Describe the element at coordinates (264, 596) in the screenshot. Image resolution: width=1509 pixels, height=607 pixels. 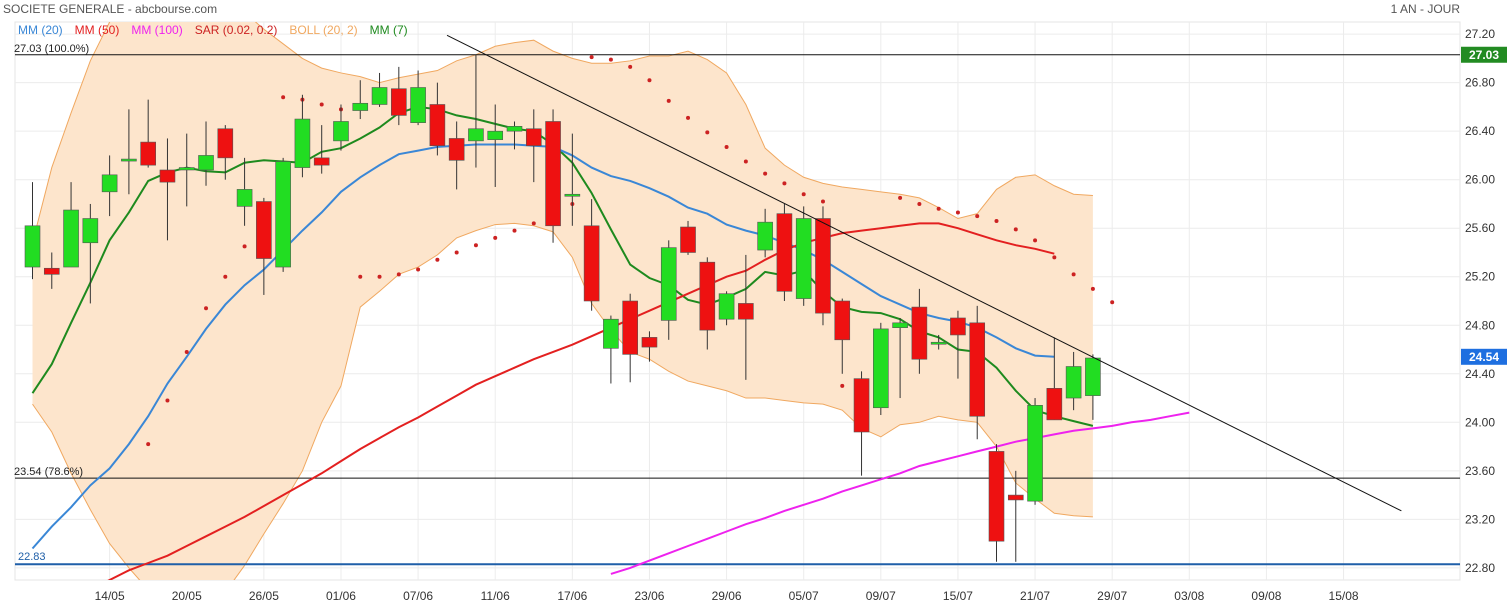
I see `x-tick-label: 26/05` at that location.